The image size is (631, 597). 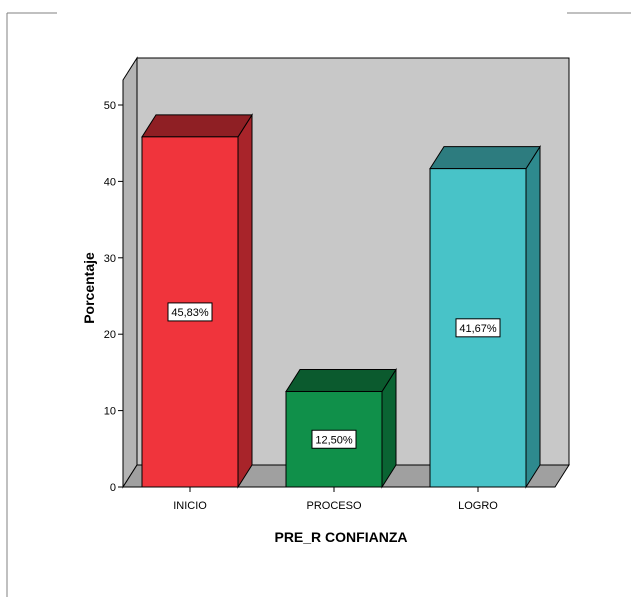 I want to click on y-axis-title: Porcentaje, so click(x=89, y=288).